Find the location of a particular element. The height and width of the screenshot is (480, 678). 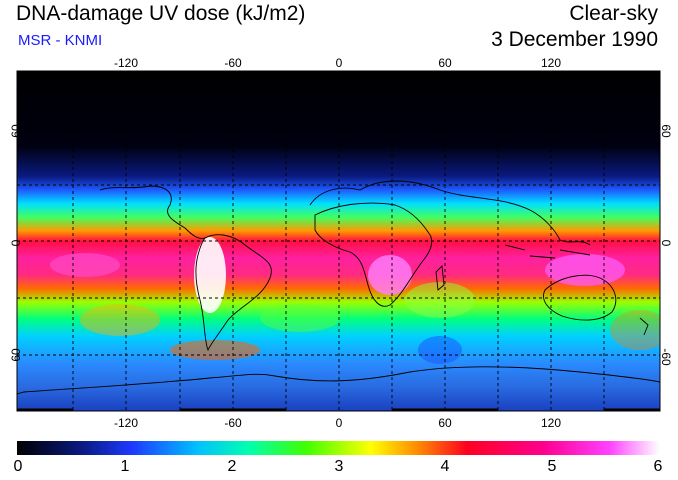

lon-label-top: -60 is located at coordinates (233, 63).